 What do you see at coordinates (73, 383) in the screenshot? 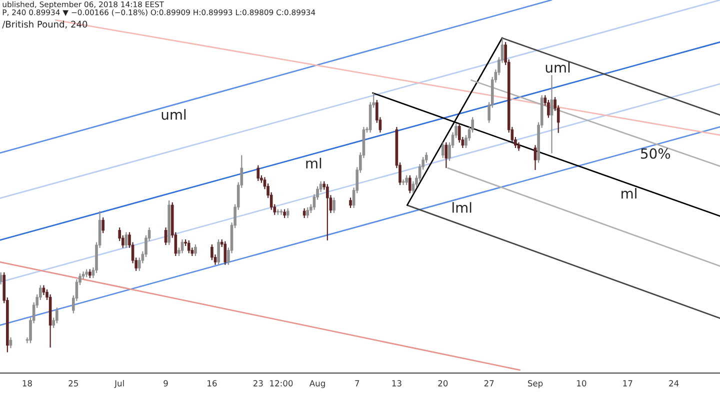
I see `x-tick-label: 25` at bounding box center [73, 383].